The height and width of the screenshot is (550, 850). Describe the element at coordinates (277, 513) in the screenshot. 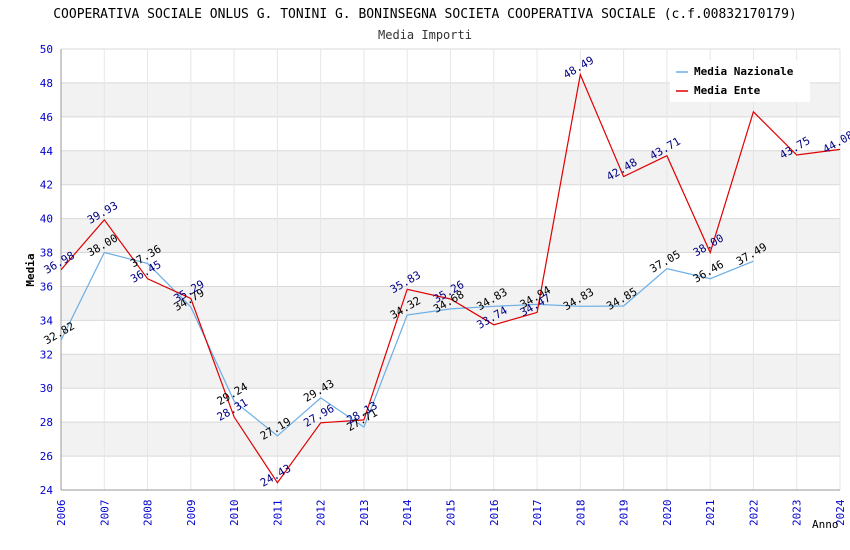

I see `x-tick-label: 2011` at that location.